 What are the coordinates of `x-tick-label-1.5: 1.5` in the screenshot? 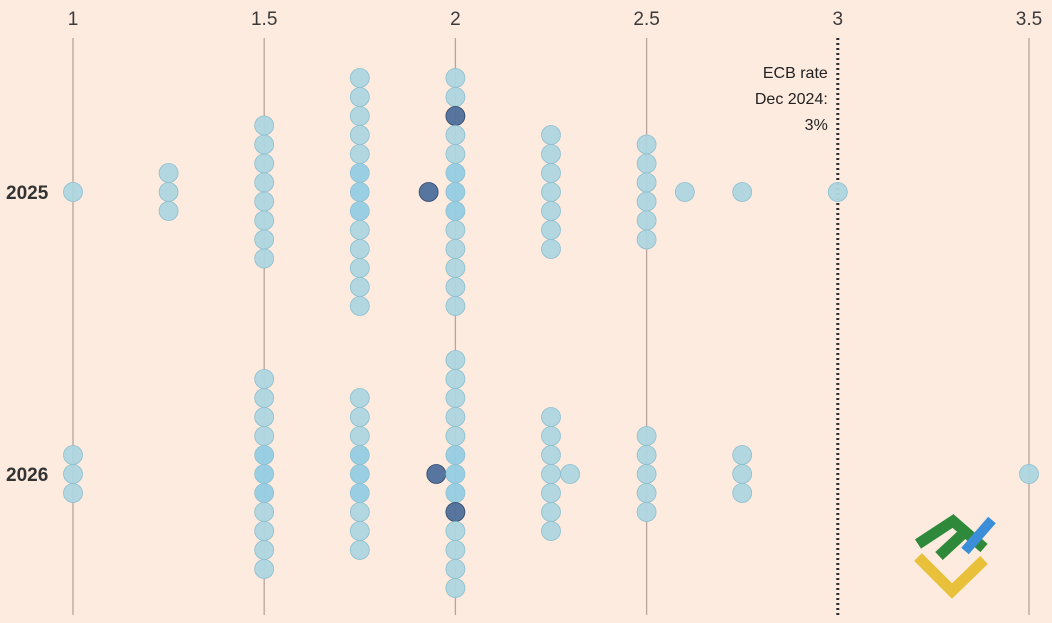 It's located at (264, 19).